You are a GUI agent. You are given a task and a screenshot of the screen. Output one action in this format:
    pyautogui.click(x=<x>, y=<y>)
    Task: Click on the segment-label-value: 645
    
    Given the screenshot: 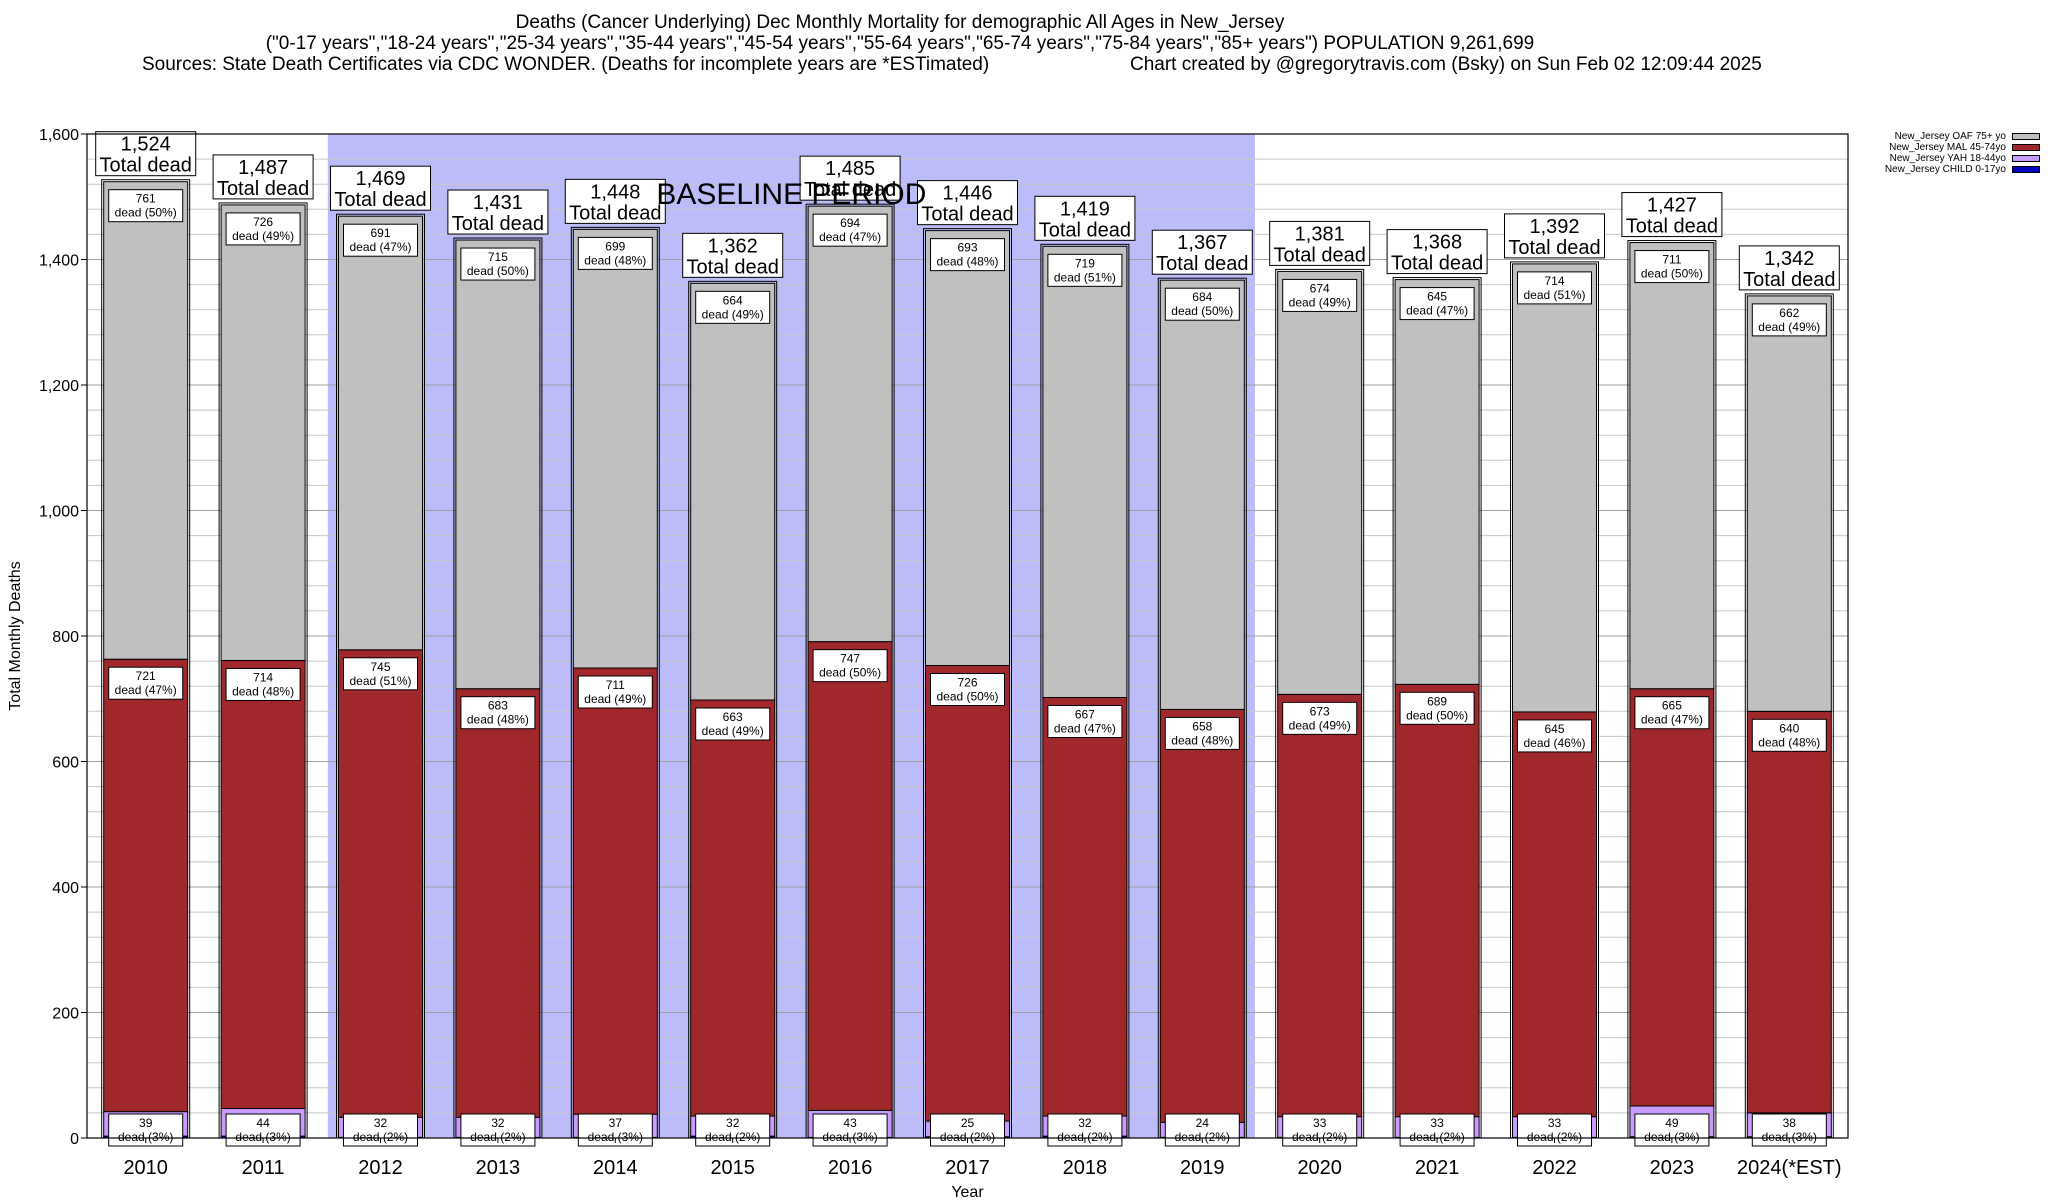 What is the action you would take?
    pyautogui.click(x=1437, y=297)
    